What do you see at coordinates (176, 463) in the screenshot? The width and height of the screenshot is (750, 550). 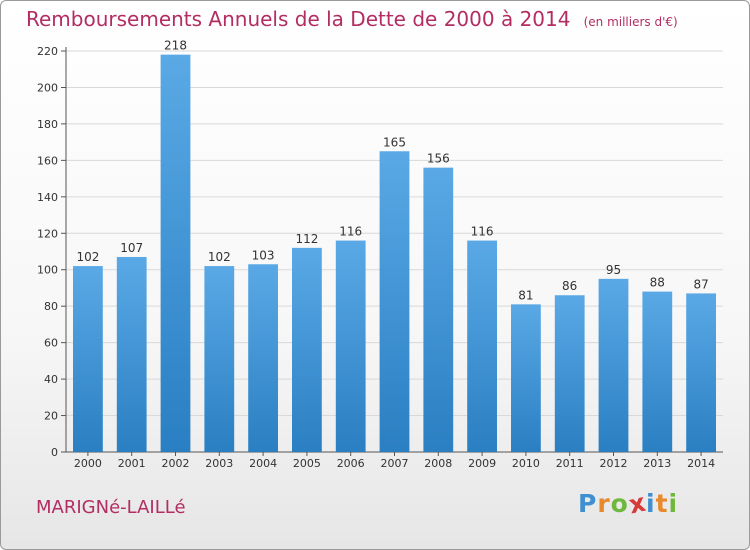 I see `x-tick-label-2002: 2002` at bounding box center [176, 463].